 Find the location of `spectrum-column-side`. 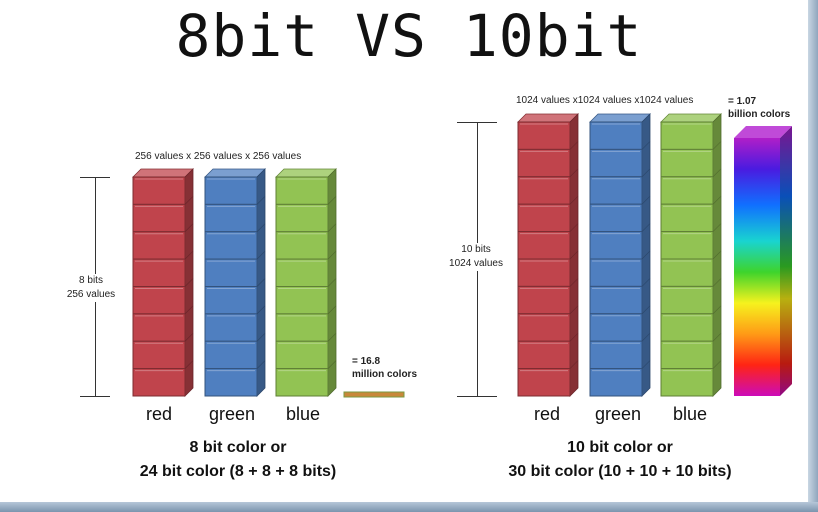

spectrum-column-side is located at coordinates (786, 261).